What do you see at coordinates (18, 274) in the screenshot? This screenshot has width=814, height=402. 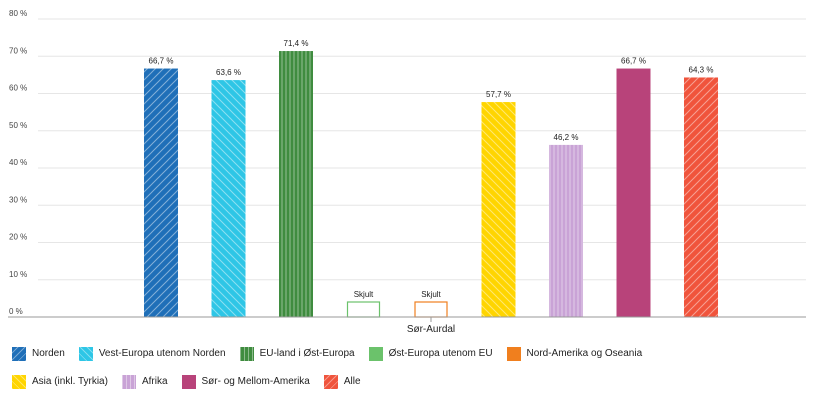 I see `y-tick-label: 10 %` at bounding box center [18, 274].